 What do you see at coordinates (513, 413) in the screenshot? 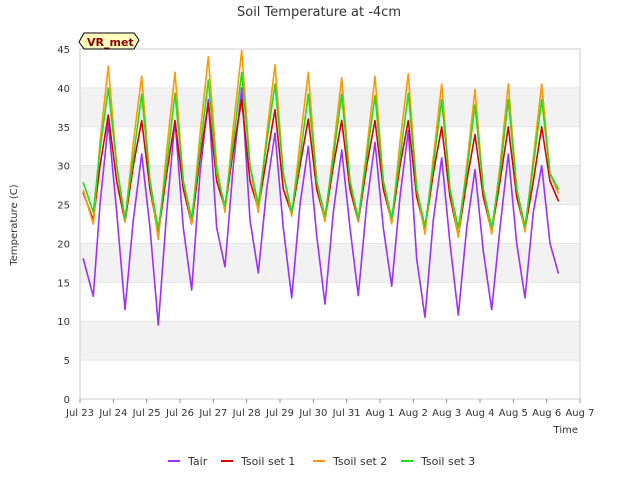
I see `x-tick-label: Aug 5` at bounding box center [513, 413].